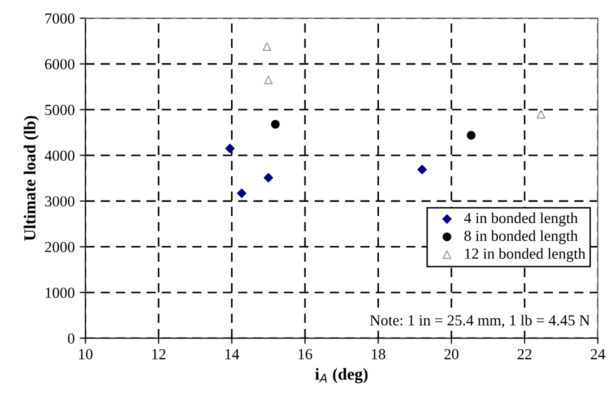 The width and height of the screenshot is (610, 405). I want to click on y-tick-label: 0, so click(71, 338).